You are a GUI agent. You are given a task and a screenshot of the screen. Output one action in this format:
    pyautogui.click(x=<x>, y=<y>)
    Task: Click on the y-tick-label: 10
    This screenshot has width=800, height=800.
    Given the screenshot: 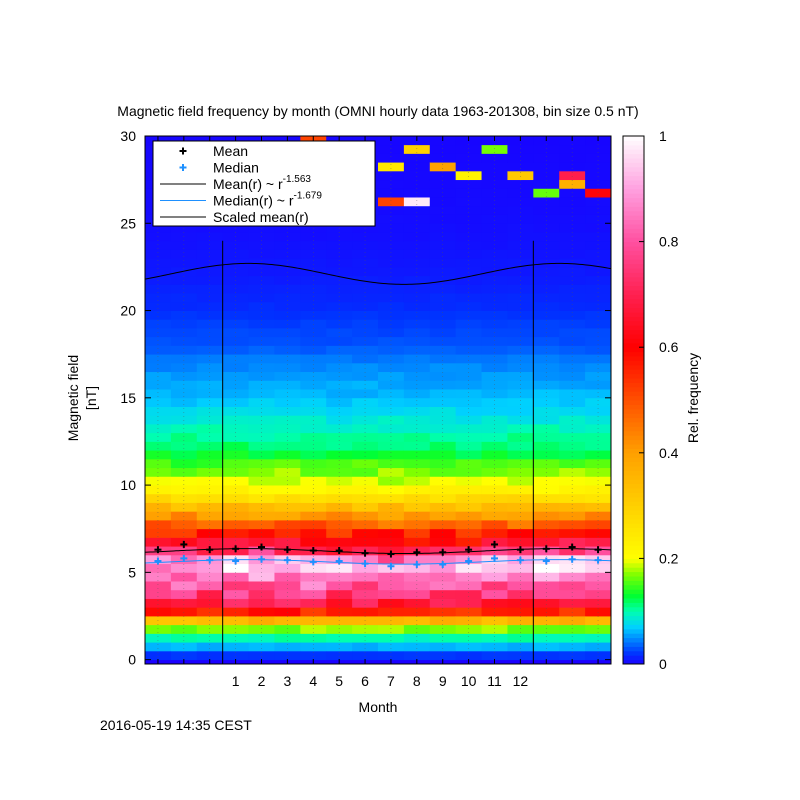 What is the action you would take?
    pyautogui.click(x=128, y=485)
    